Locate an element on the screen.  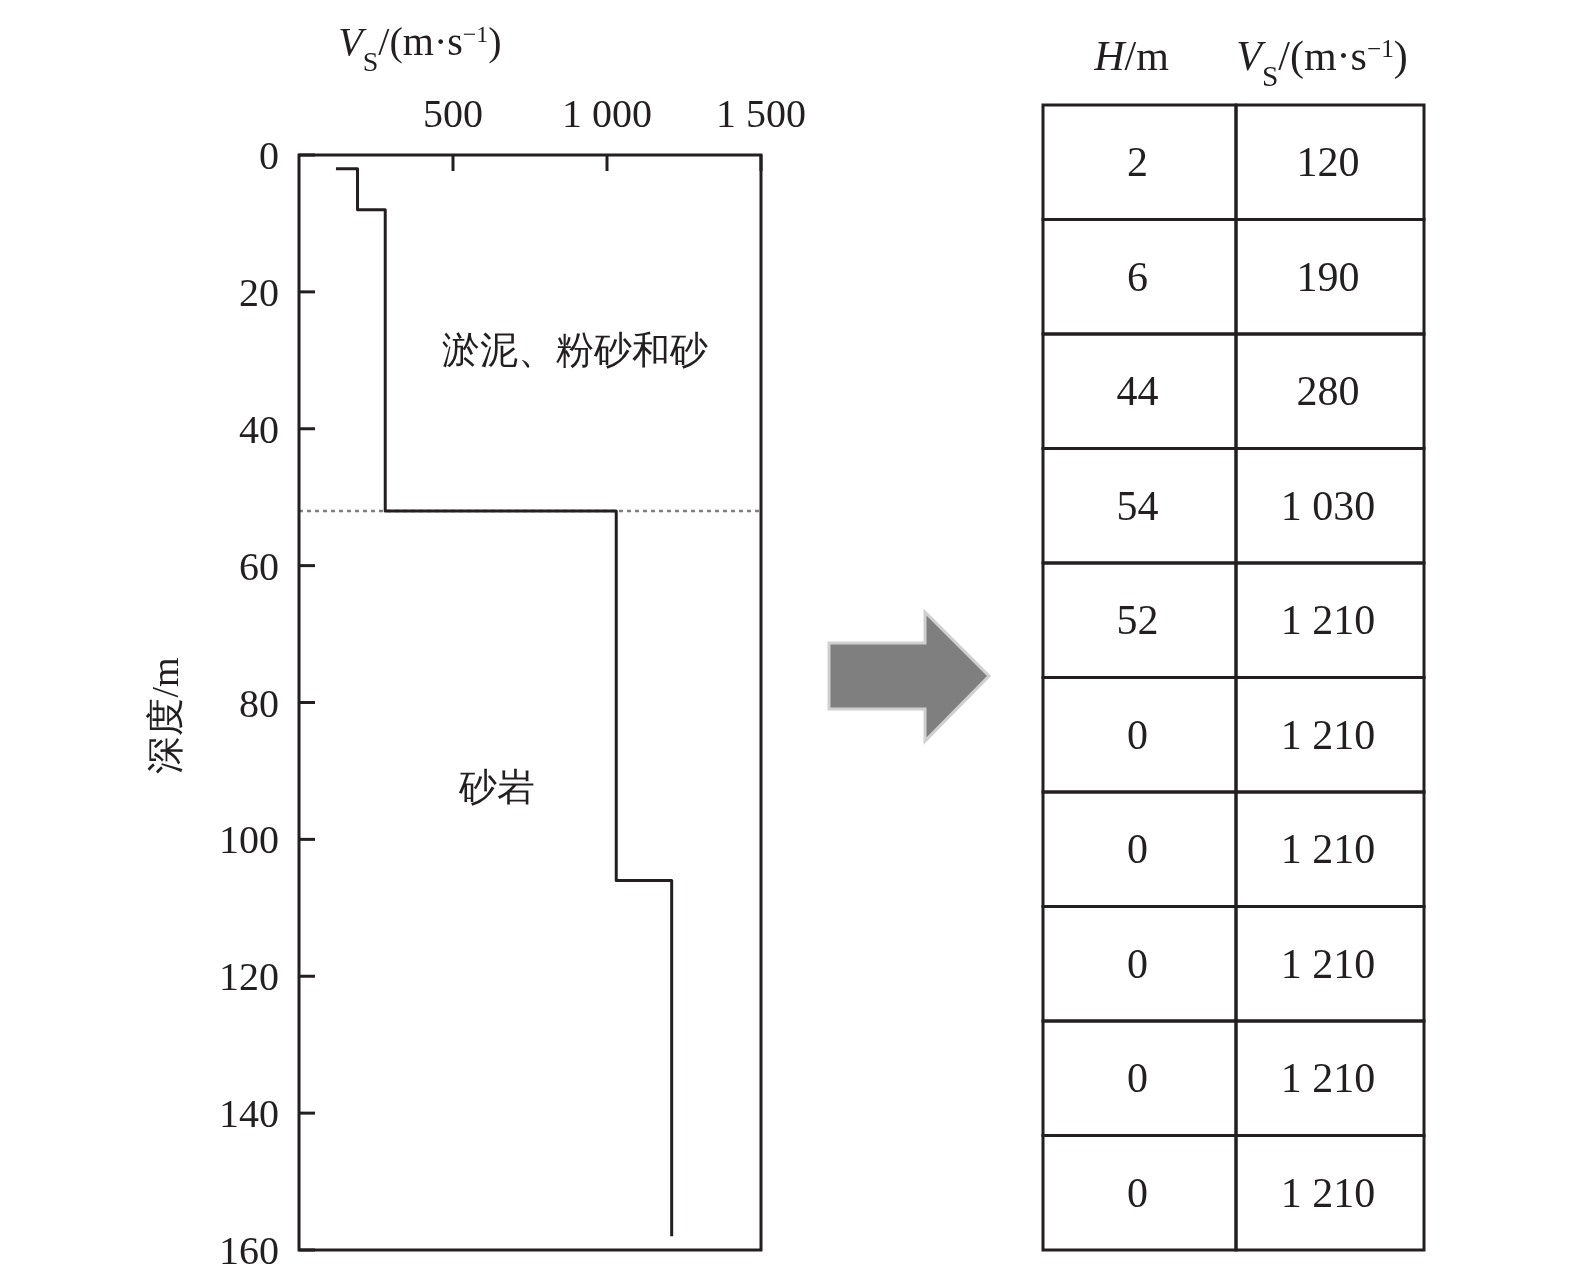
y-tick-label: 80 is located at coordinates (259, 703).